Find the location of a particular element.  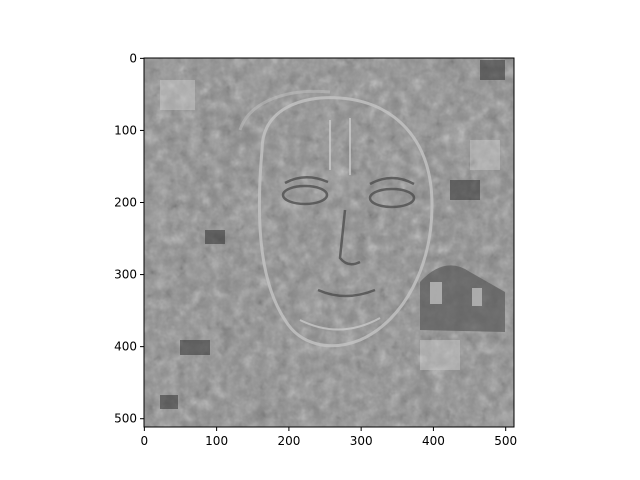

x-tick-label: 400 is located at coordinates (433, 441).